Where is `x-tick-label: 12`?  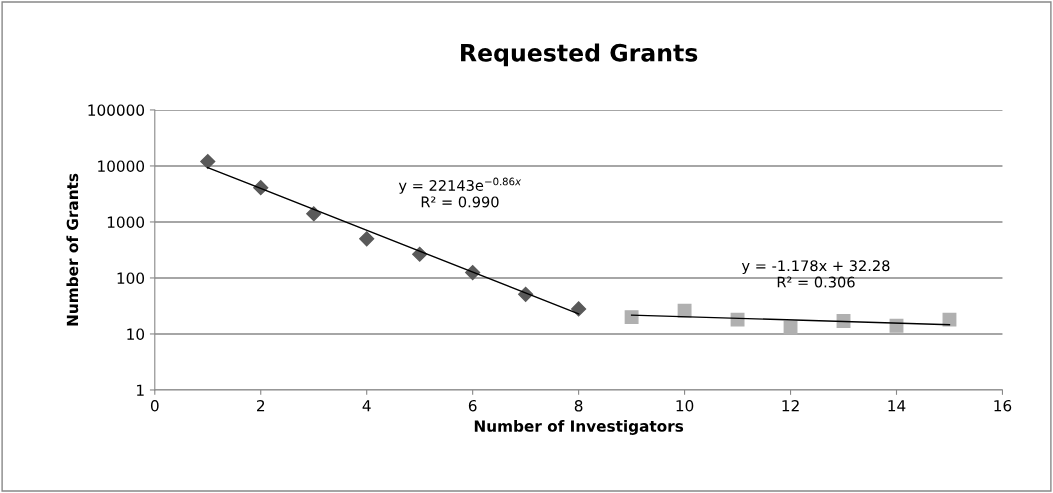
x-tick-label: 12 is located at coordinates (790, 405).